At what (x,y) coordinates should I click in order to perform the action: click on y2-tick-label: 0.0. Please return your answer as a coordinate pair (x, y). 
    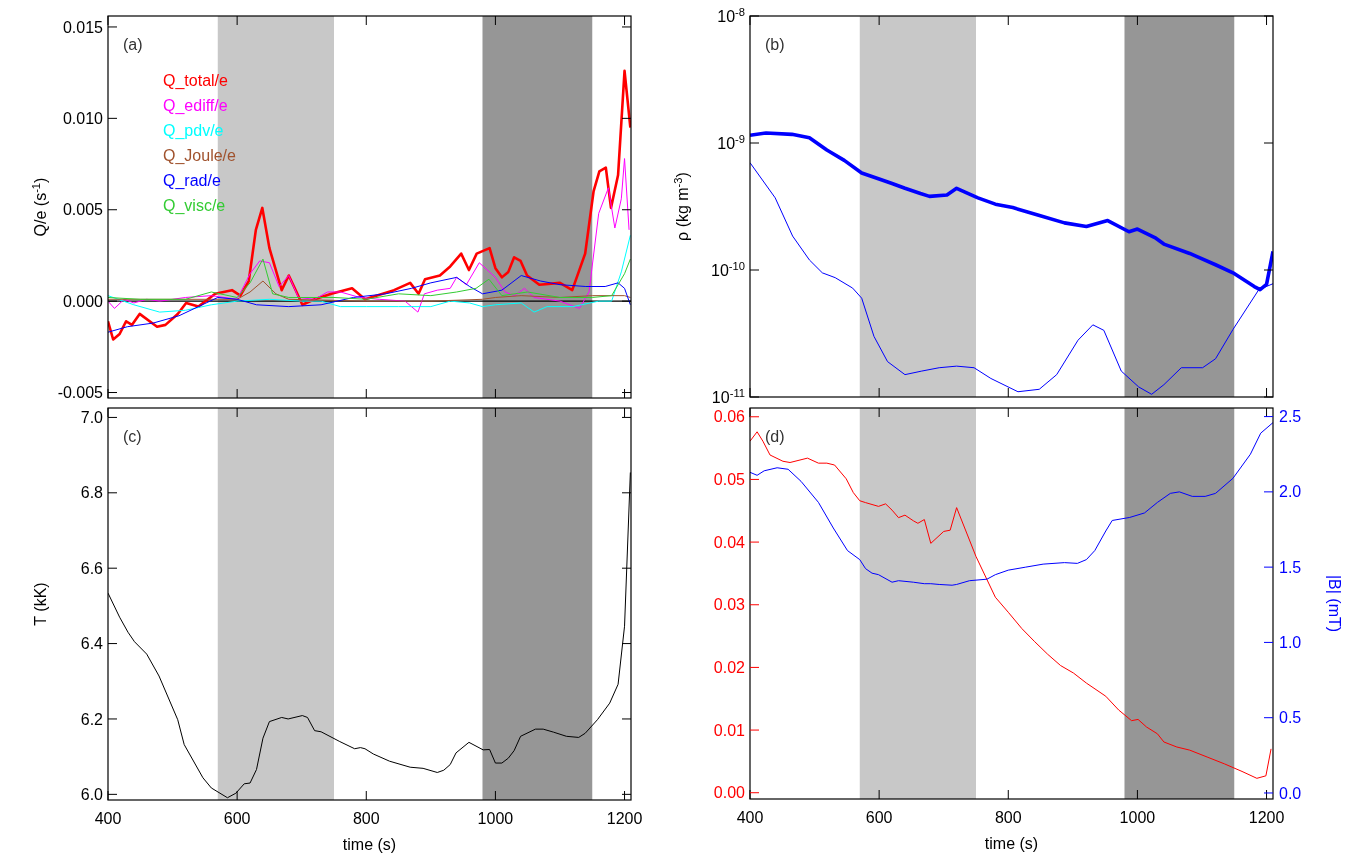
    Looking at the image, I should click on (1290, 793).